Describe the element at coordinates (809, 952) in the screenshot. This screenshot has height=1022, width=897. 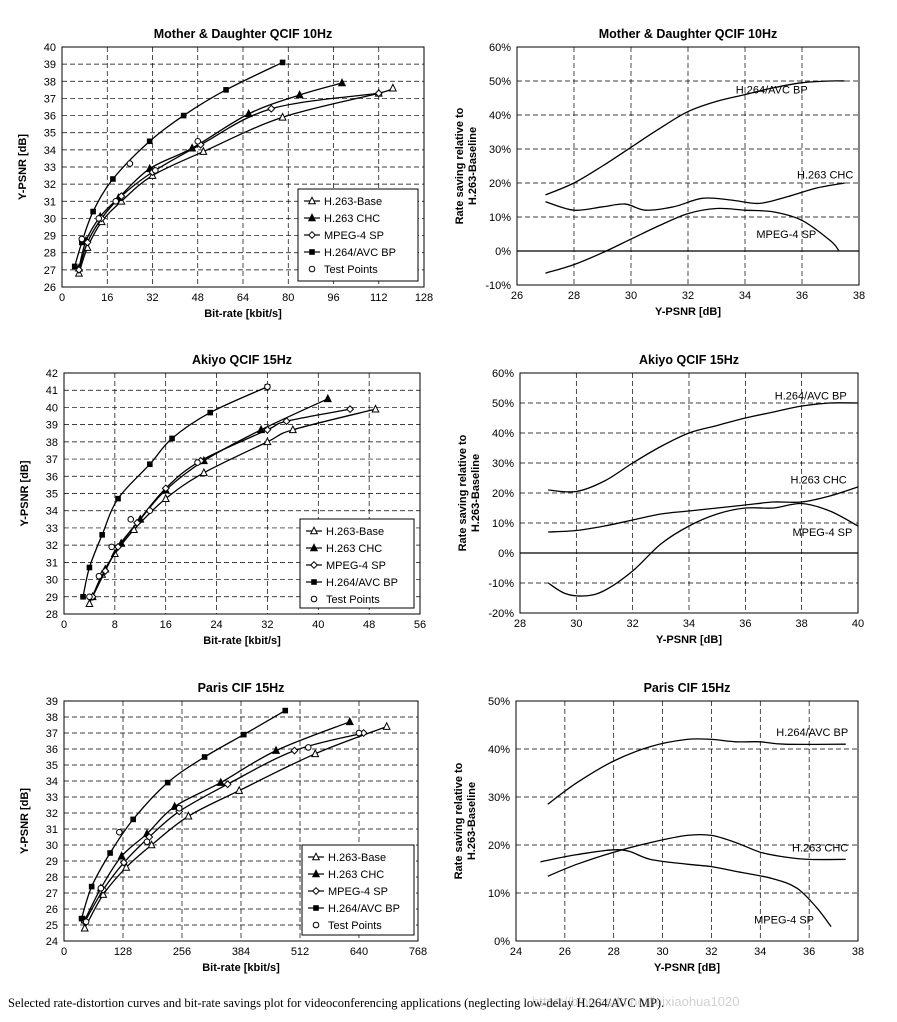
I see `x-tick-label: 36` at that location.